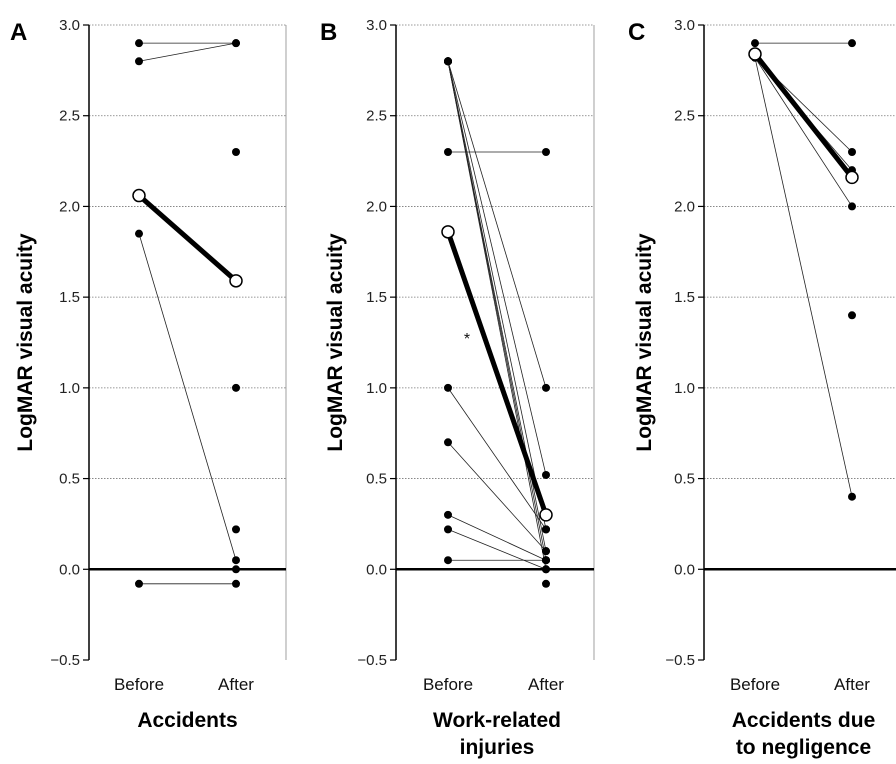 The height and width of the screenshot is (764, 896). What do you see at coordinates (328, 32) in the screenshot?
I see `panel-label: B` at bounding box center [328, 32].